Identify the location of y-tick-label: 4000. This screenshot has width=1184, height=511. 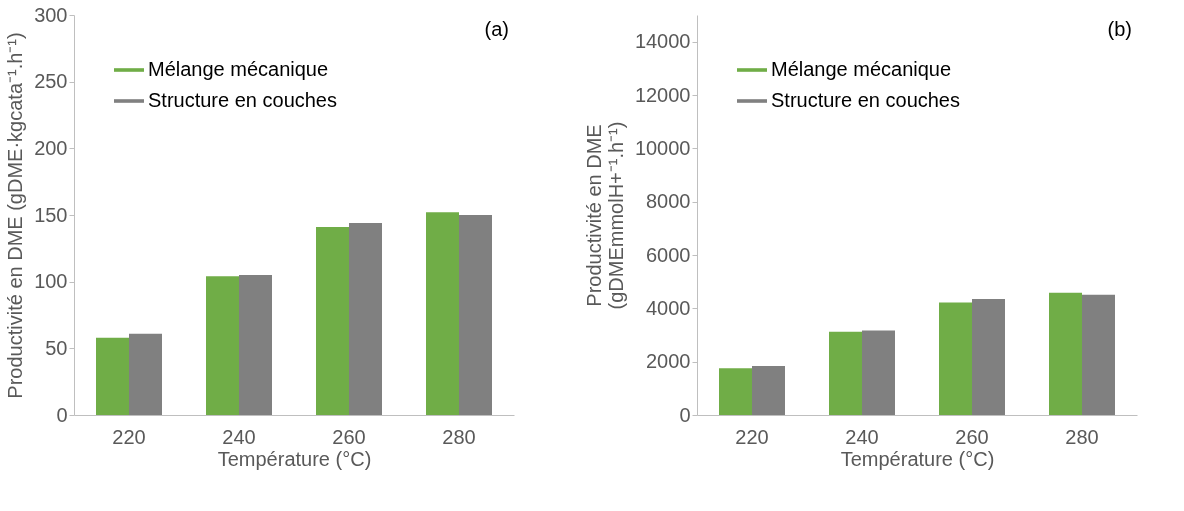
(668, 307).